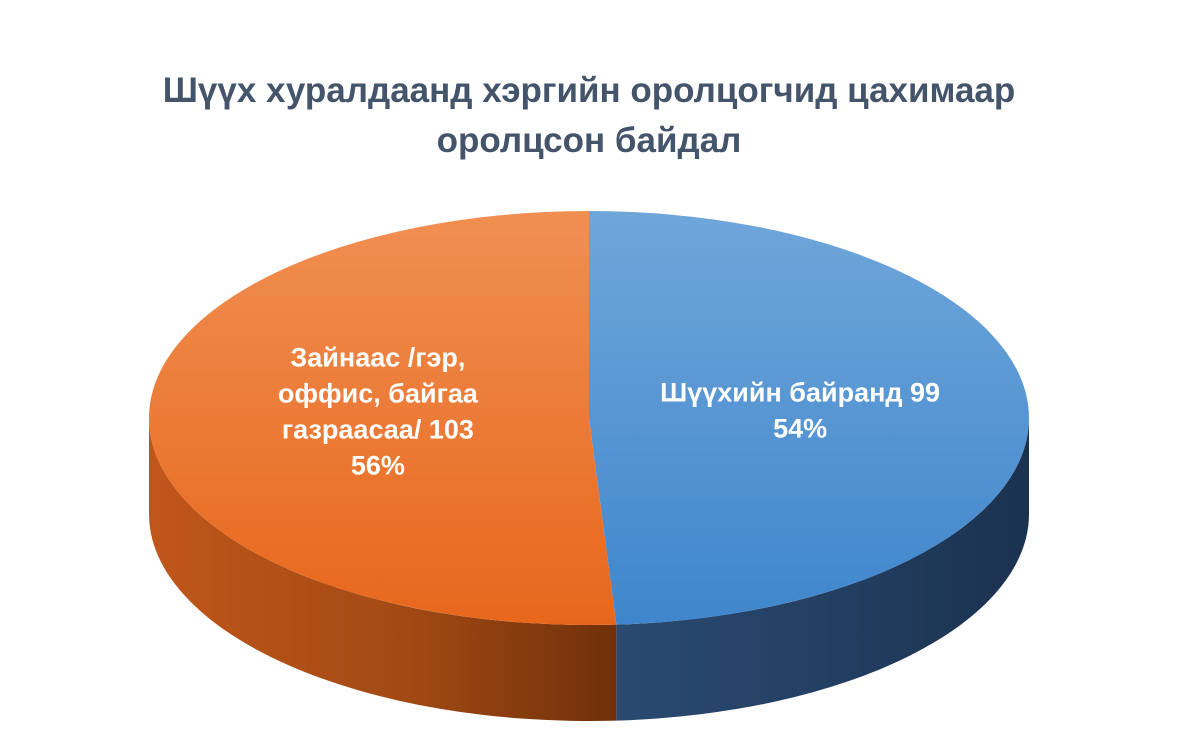  I want to click on slice-label-2-line-1: Зайнаас /гэр,, so click(377, 357).